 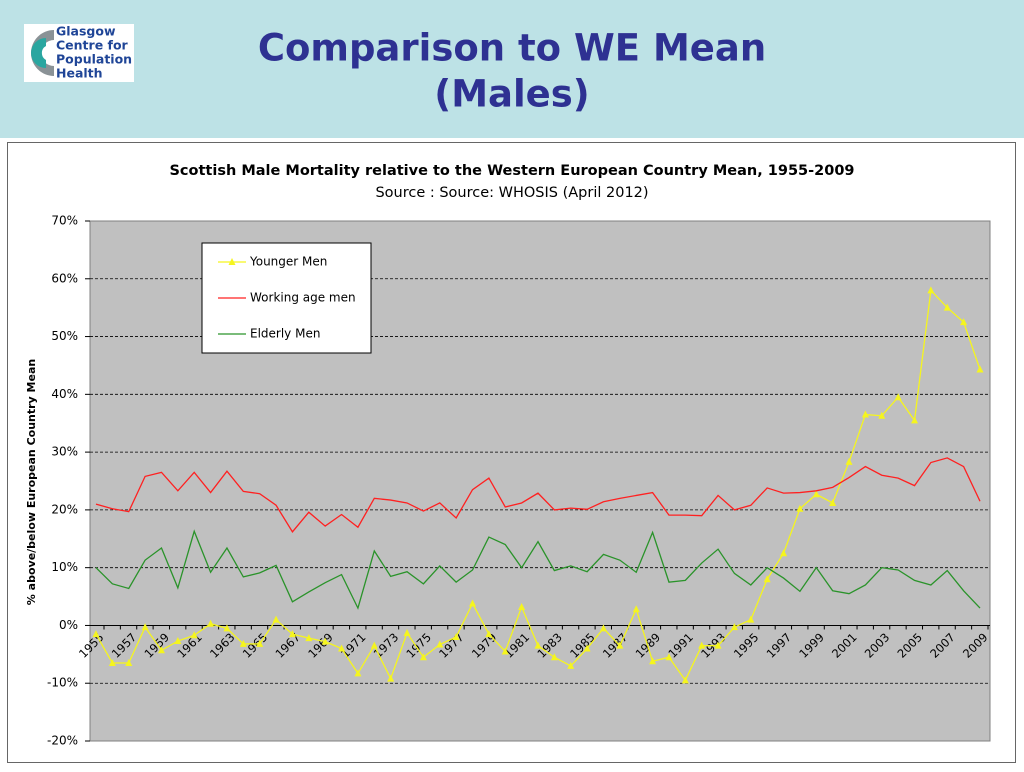 I want to click on y-tick-label: 70%, so click(x=64, y=221).